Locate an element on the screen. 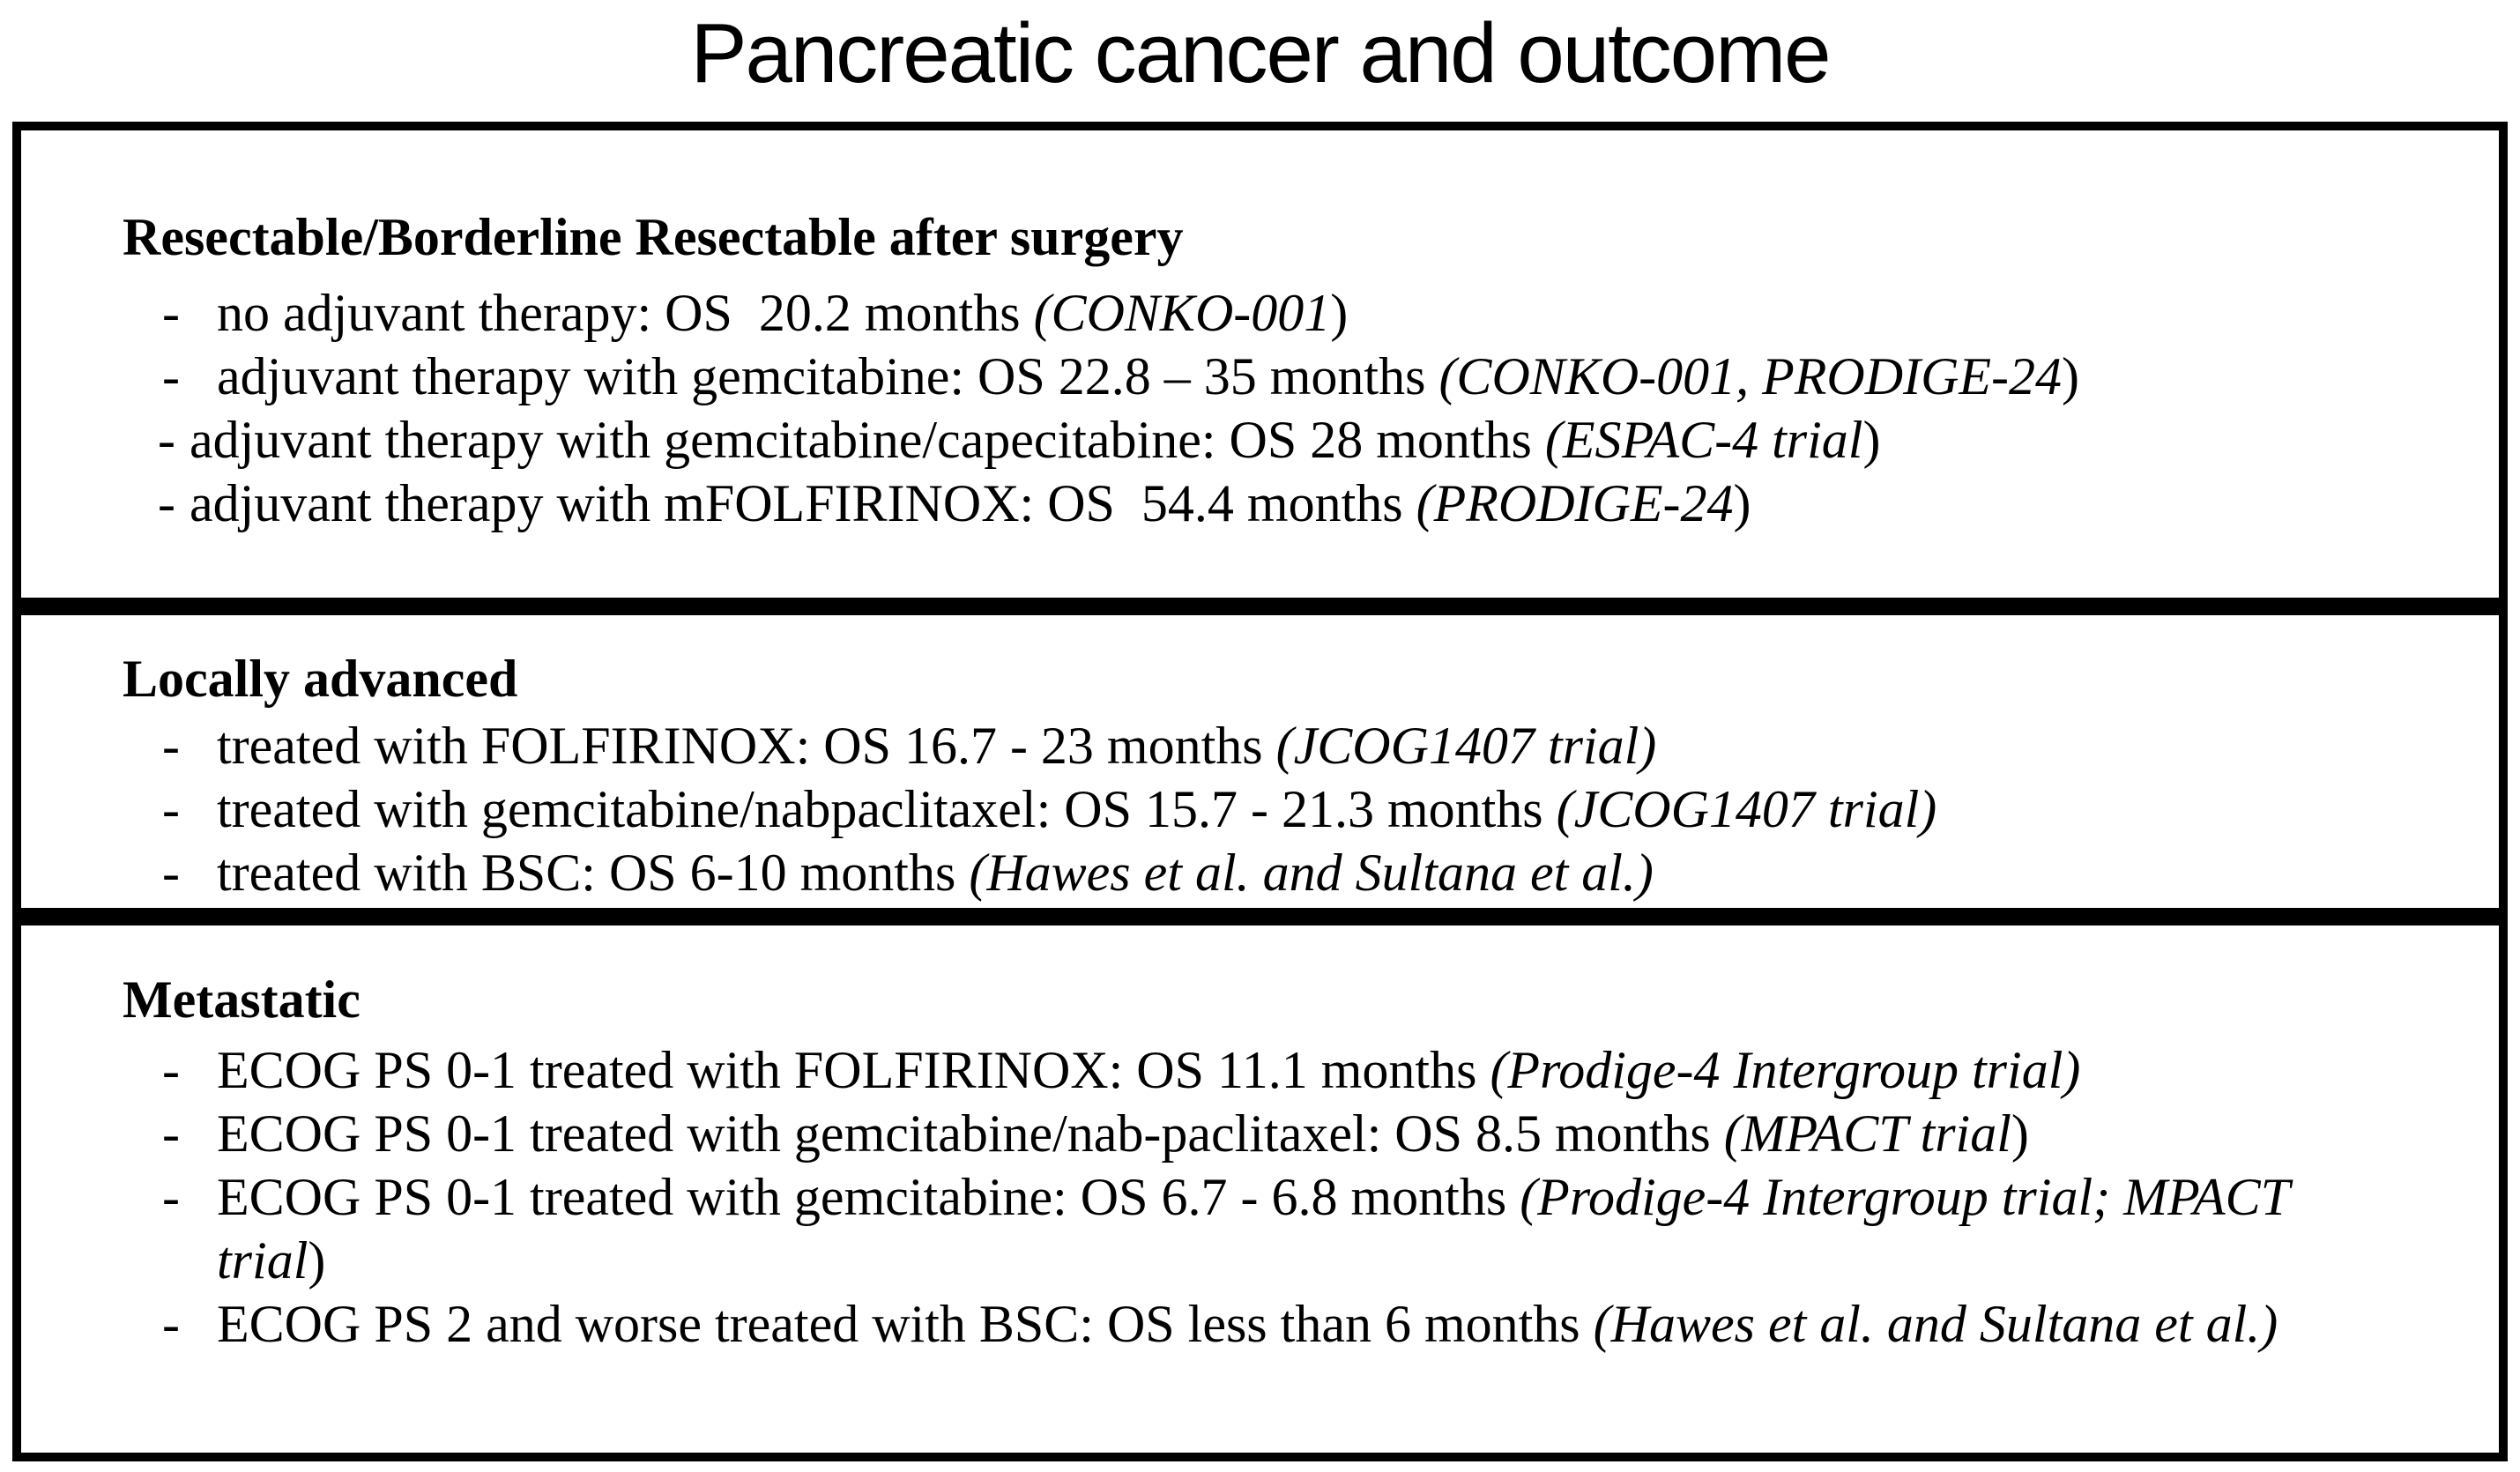  box-metastatic-heading: Metastatic is located at coordinates (242, 999).